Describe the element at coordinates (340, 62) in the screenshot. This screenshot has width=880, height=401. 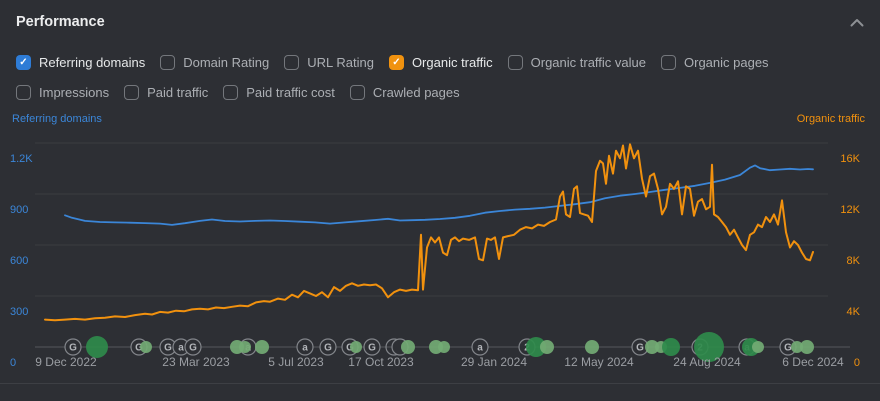
I see `metric-label-url-rating: URL Rating` at that location.